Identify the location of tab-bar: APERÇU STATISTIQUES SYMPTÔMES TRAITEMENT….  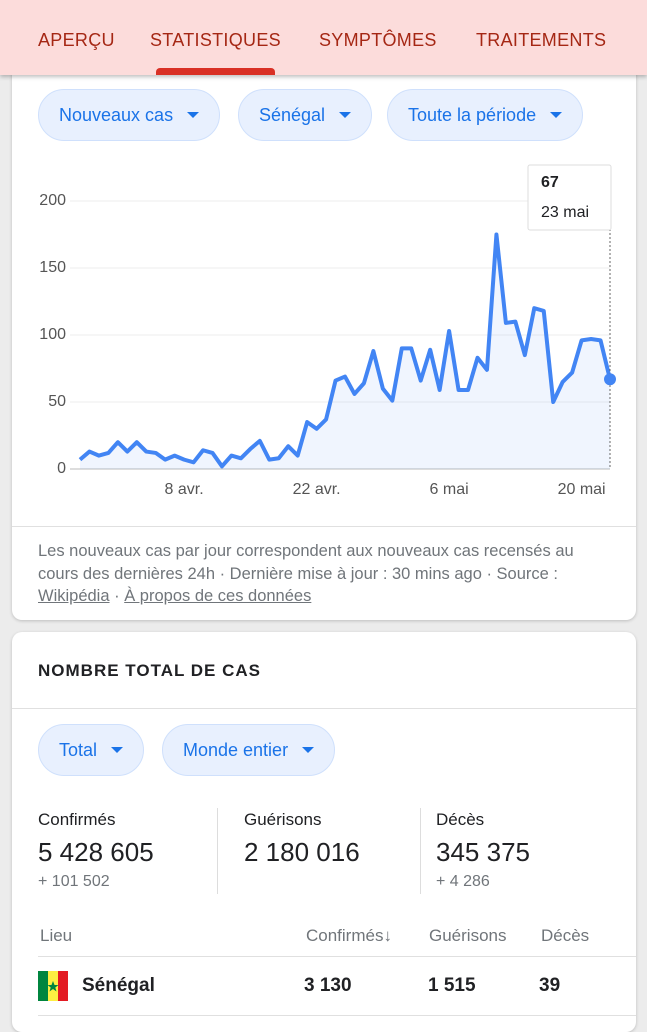
(323, 37).